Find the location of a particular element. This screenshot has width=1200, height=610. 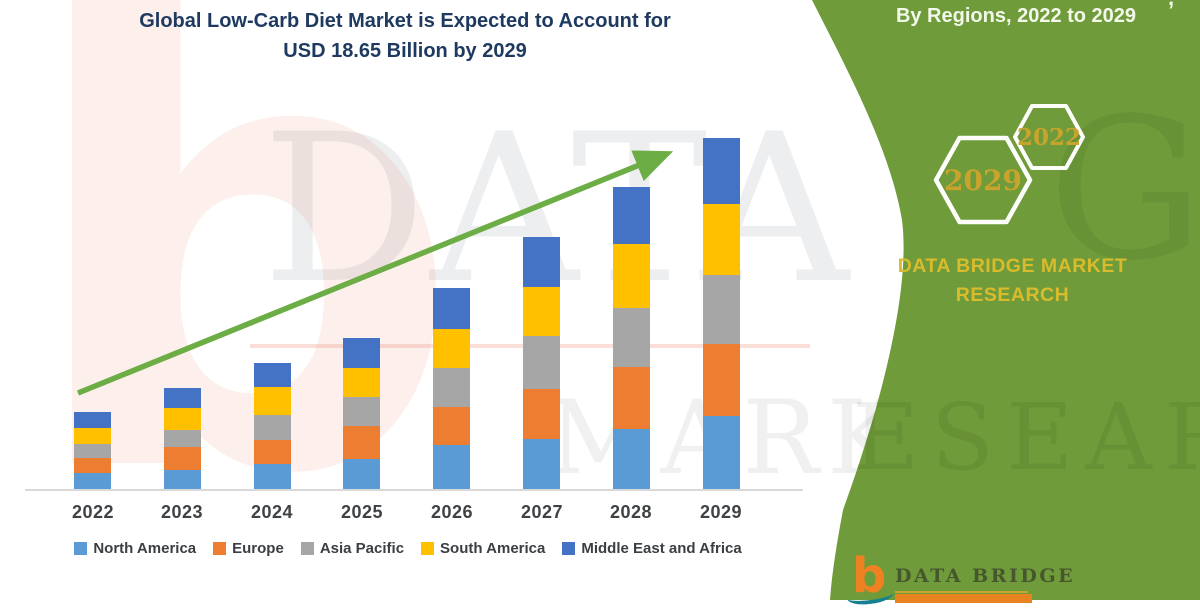

hexagon-2029-label: 2029 is located at coordinates (983, 180).